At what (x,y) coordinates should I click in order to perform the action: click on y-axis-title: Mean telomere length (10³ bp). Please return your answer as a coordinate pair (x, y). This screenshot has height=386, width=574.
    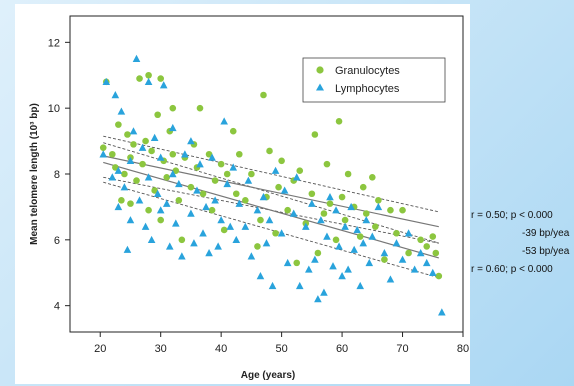
    Looking at the image, I should click on (34, 174).